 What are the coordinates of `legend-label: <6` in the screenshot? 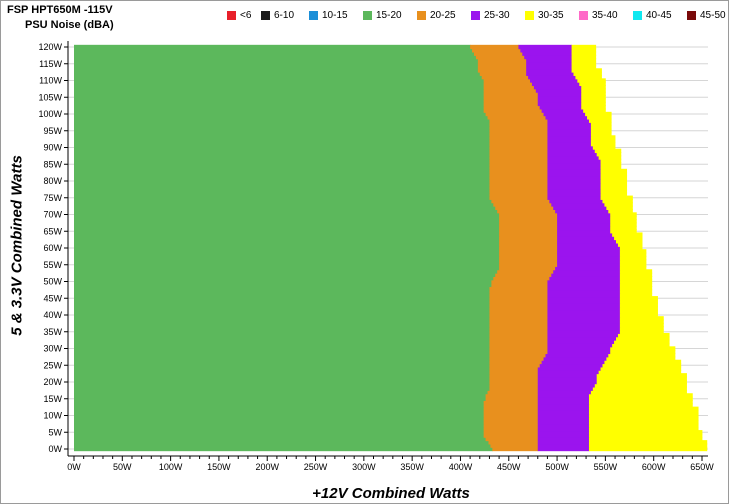 It's located at (246, 15).